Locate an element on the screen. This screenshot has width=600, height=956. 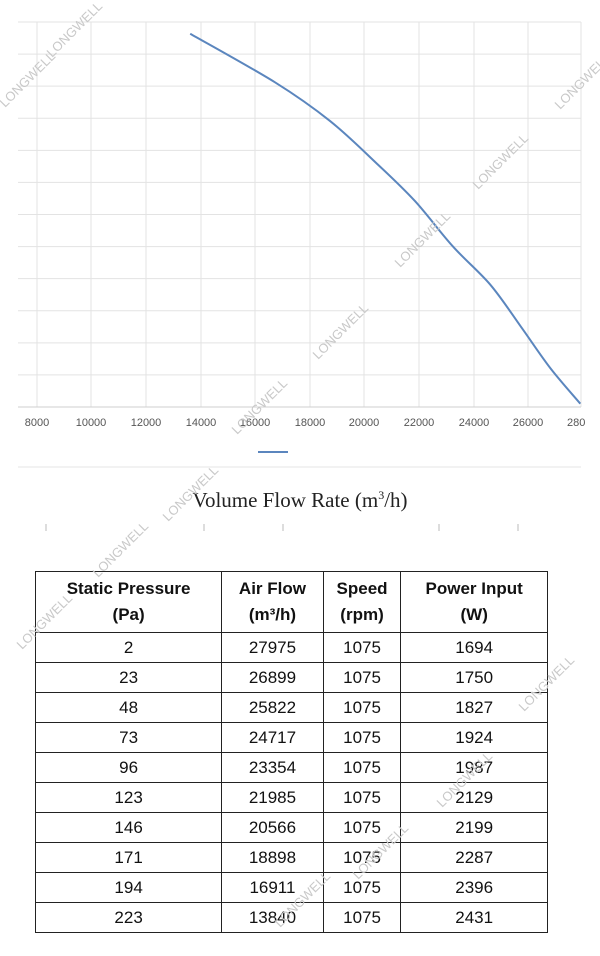
x-axis-title: Volume Flow Rate (m3/h) is located at coordinates (300, 500).